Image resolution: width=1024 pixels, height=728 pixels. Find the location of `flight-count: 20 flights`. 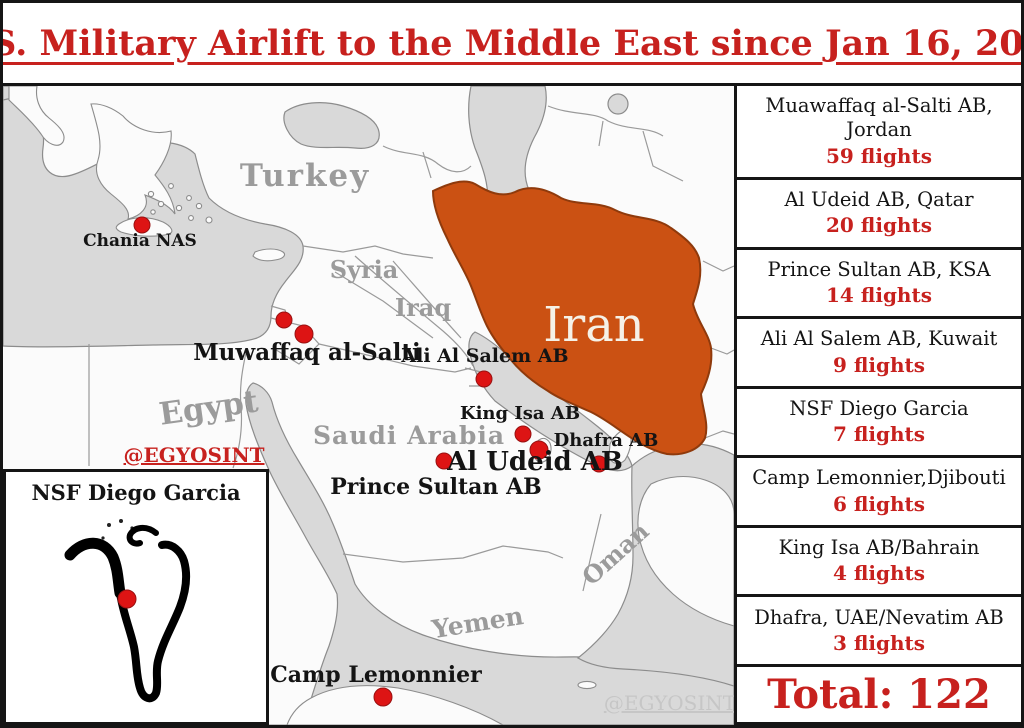

flight-count: 20 flights is located at coordinates (879, 225).